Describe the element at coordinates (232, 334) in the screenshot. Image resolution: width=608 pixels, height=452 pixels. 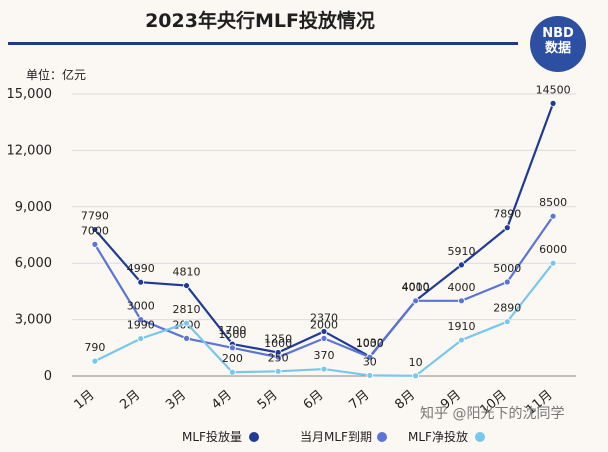
I see `data-label: 1500` at that location.